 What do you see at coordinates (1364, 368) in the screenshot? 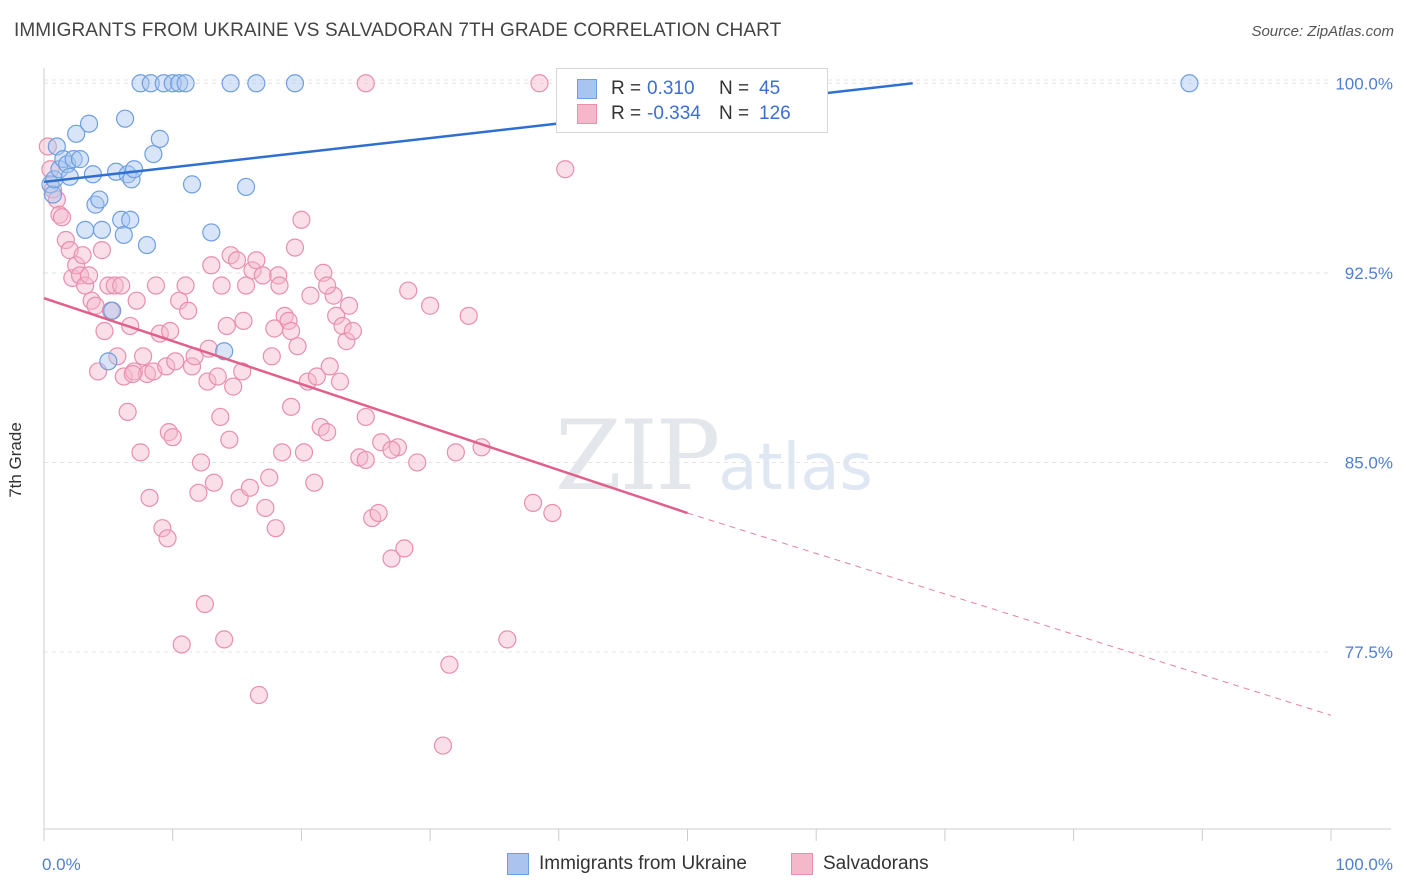
I see `y-tick-labels: 77.5% 85.0% 92.5% 100.0%` at bounding box center [1364, 368].